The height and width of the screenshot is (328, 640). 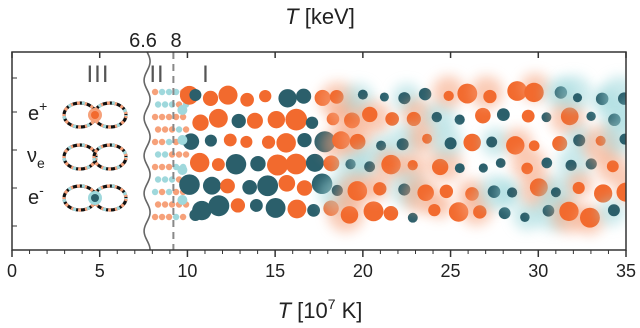 What do you see at coordinates (95, 198) in the screenshot?
I see `electron-core` at bounding box center [95, 198].